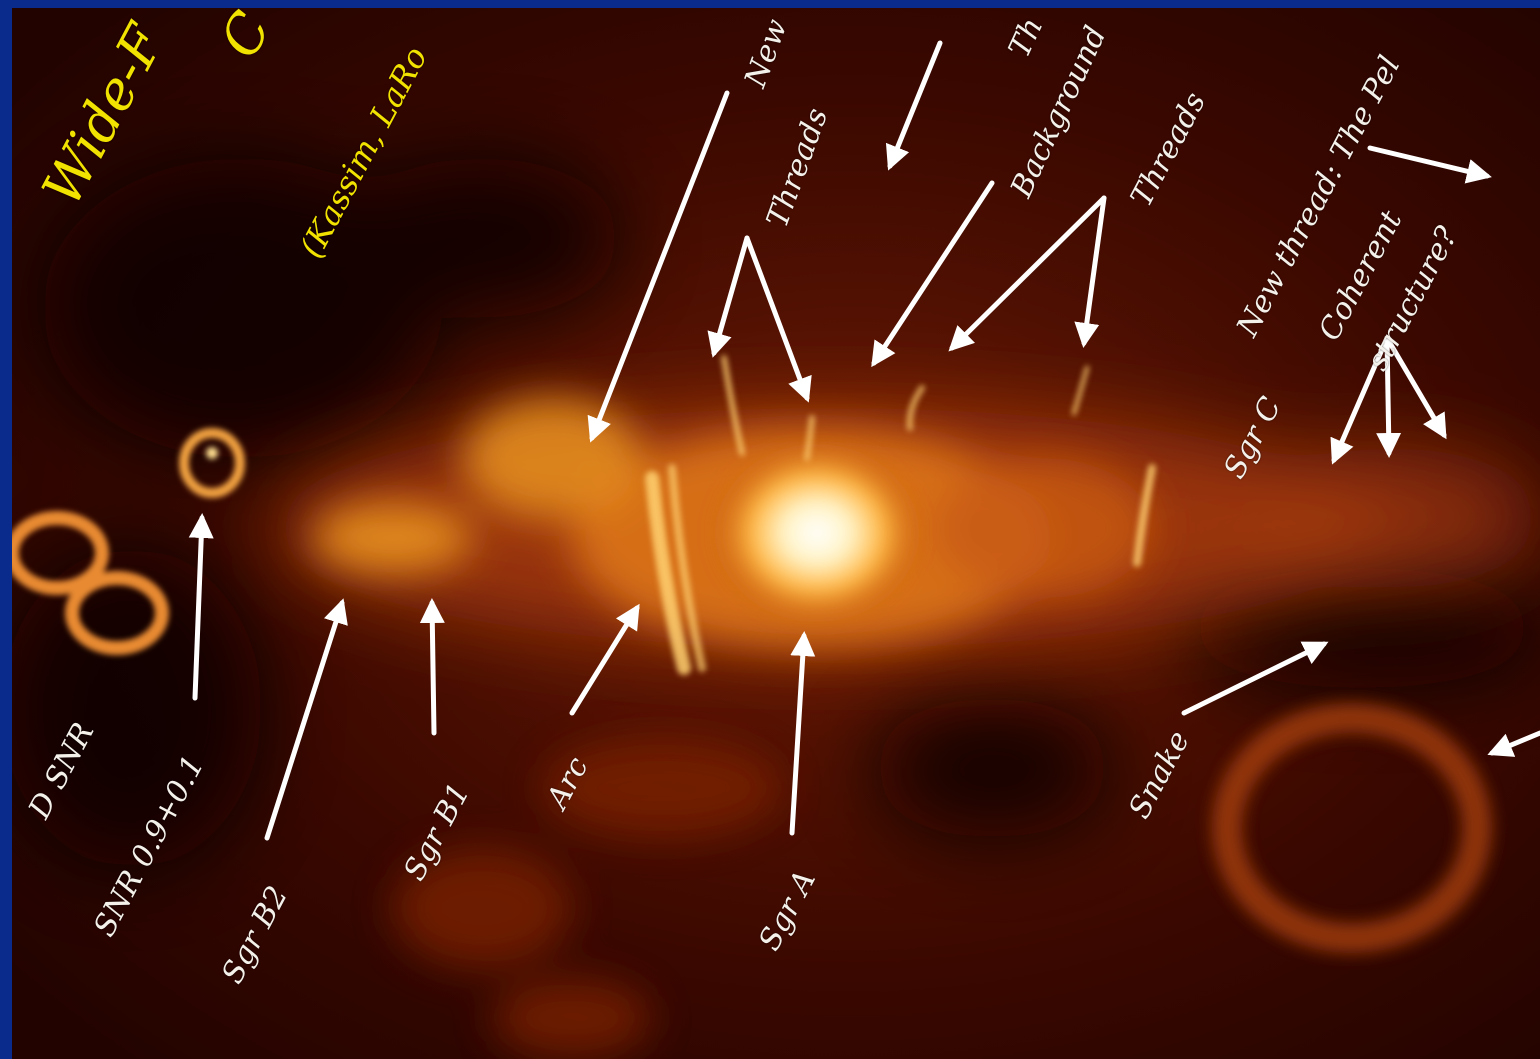  What do you see at coordinates (802, 733) in the screenshot?
I see `arrow-sgr-a` at bounding box center [802, 733].